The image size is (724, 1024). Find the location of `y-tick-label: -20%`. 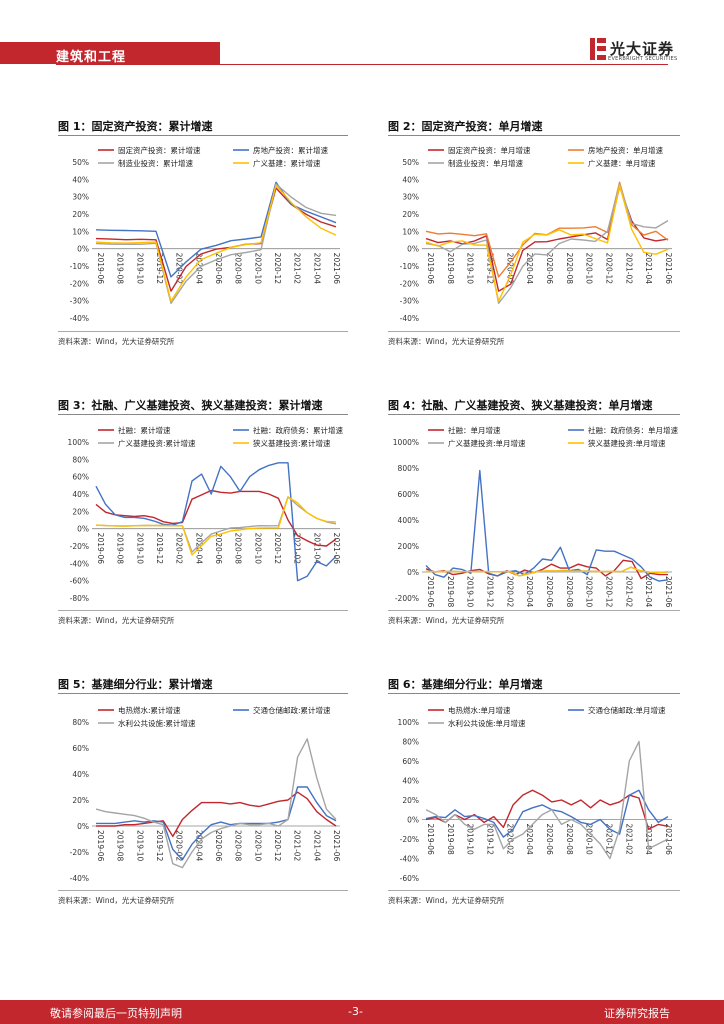

y-tick-label: -20% is located at coordinates (79, 546).